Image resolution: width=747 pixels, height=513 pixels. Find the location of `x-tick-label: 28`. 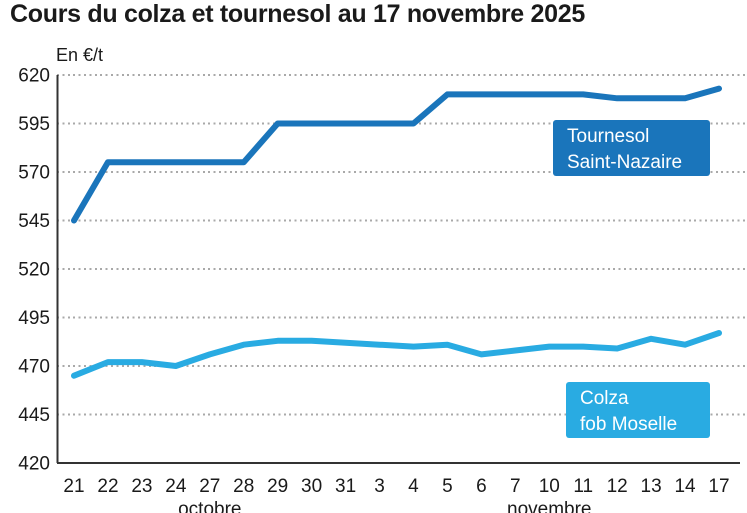

x-tick-label: 28 is located at coordinates (243, 486).